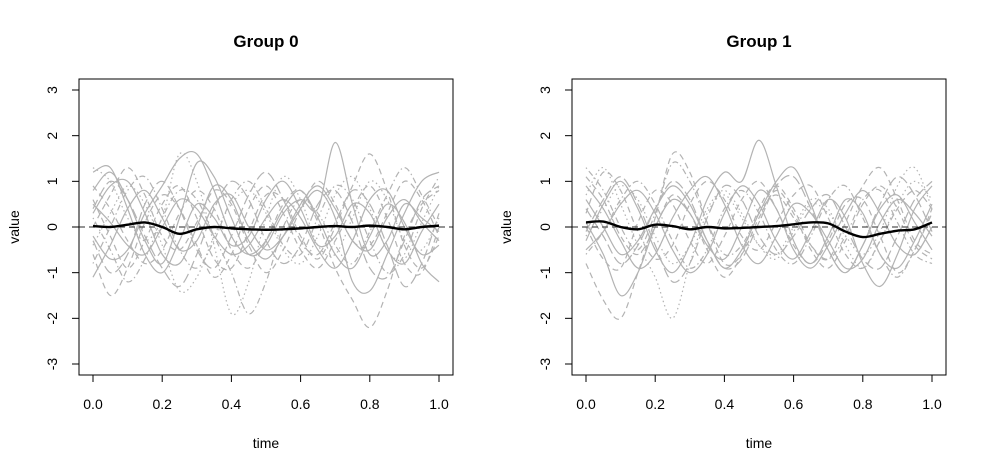  Describe the element at coordinates (758, 41) in the screenshot. I see `chart-title: Group 1` at that location.